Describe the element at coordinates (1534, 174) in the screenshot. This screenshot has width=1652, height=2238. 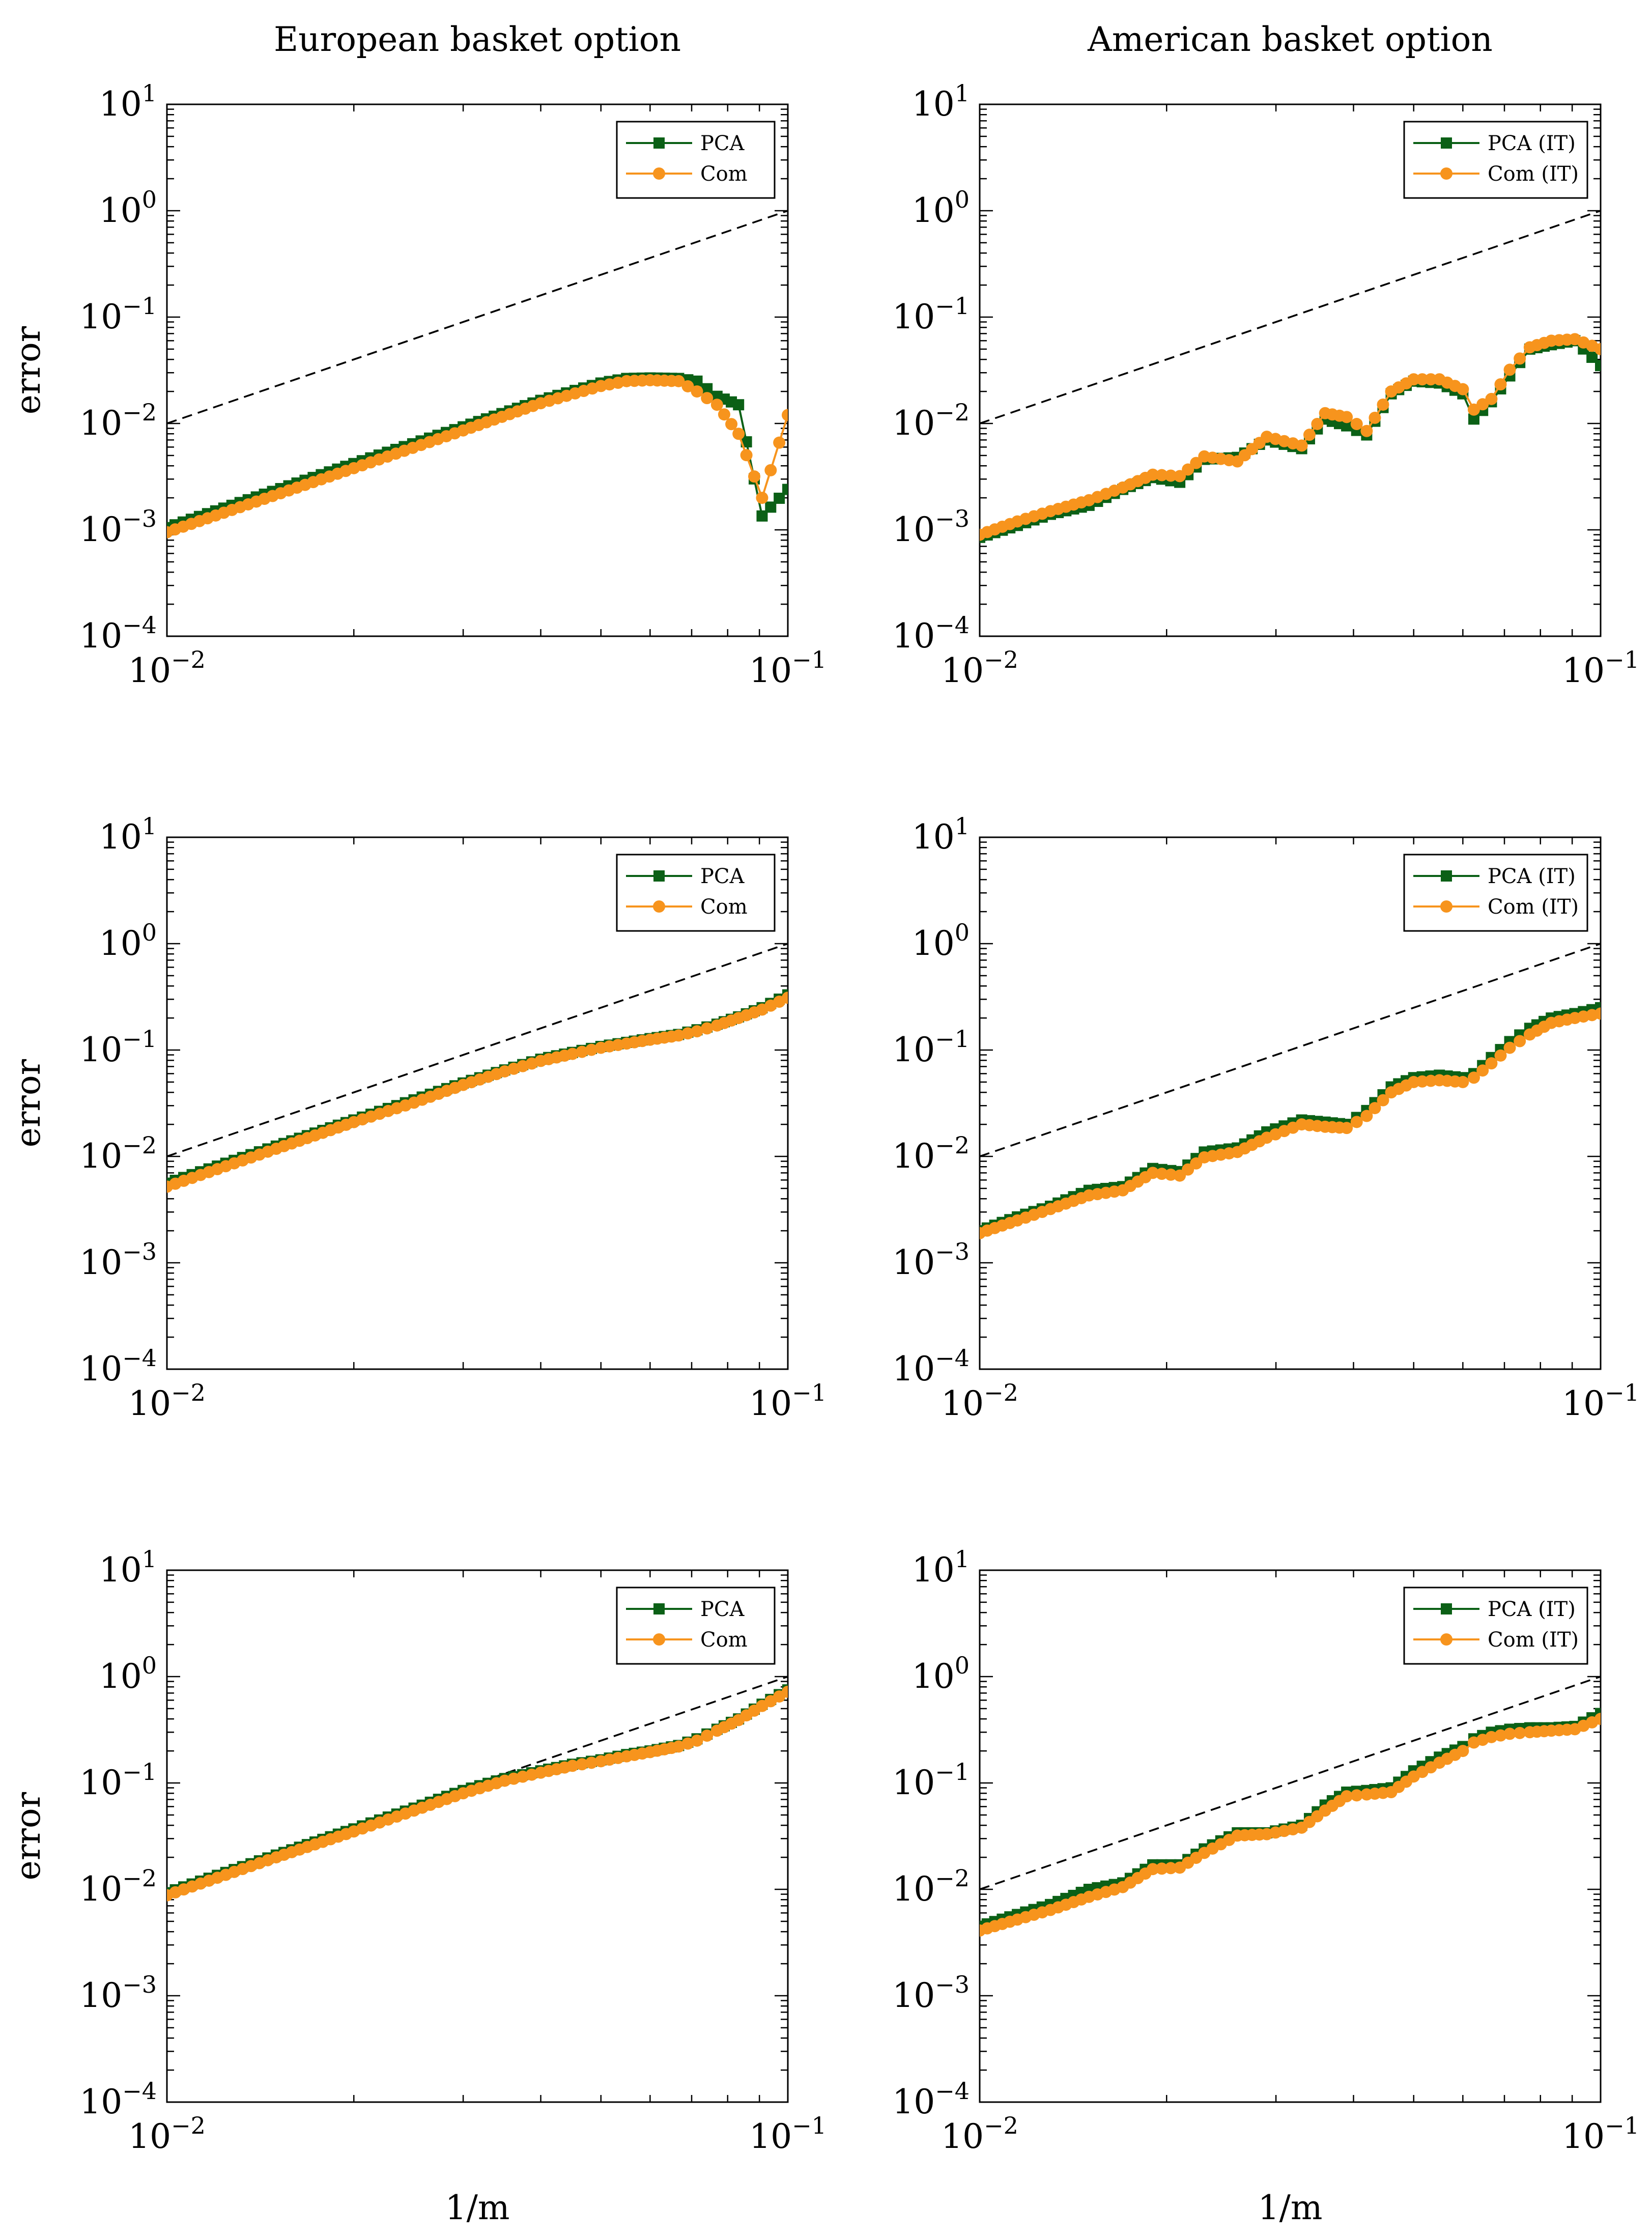
I see `legend-label: Com (IT)` at that location.